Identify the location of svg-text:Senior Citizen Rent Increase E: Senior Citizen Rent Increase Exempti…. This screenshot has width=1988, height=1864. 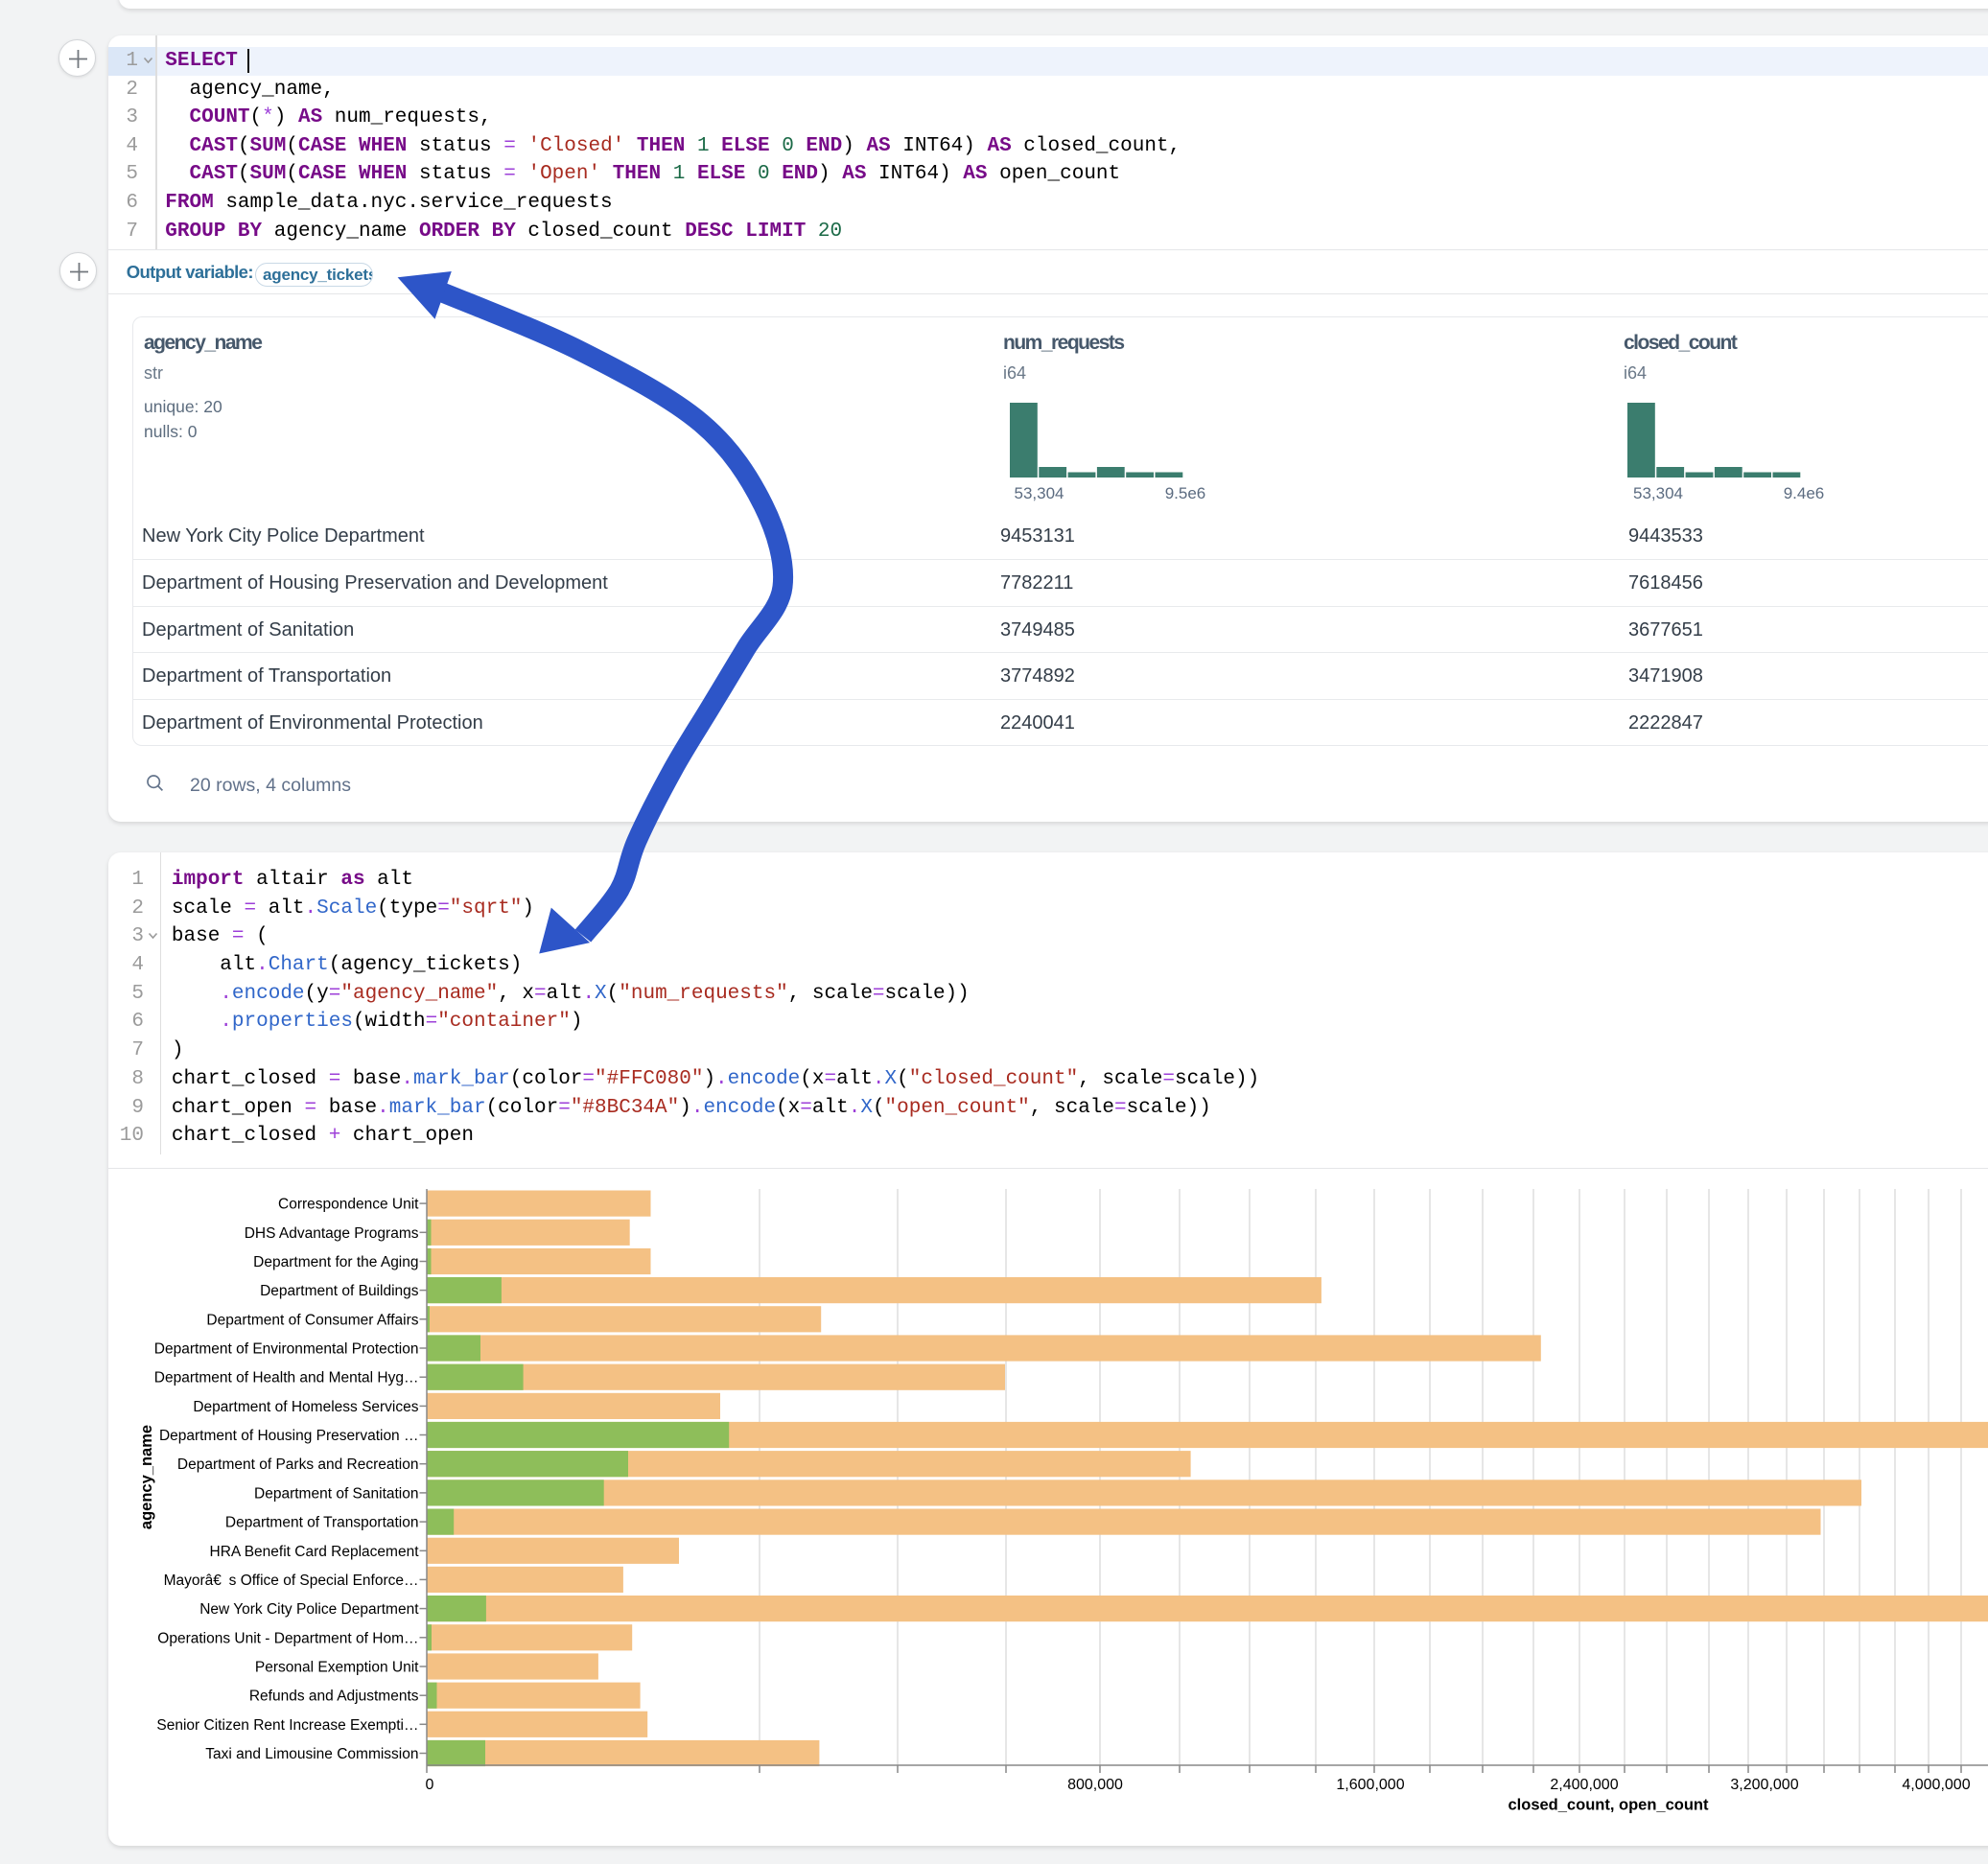
(287, 1725).